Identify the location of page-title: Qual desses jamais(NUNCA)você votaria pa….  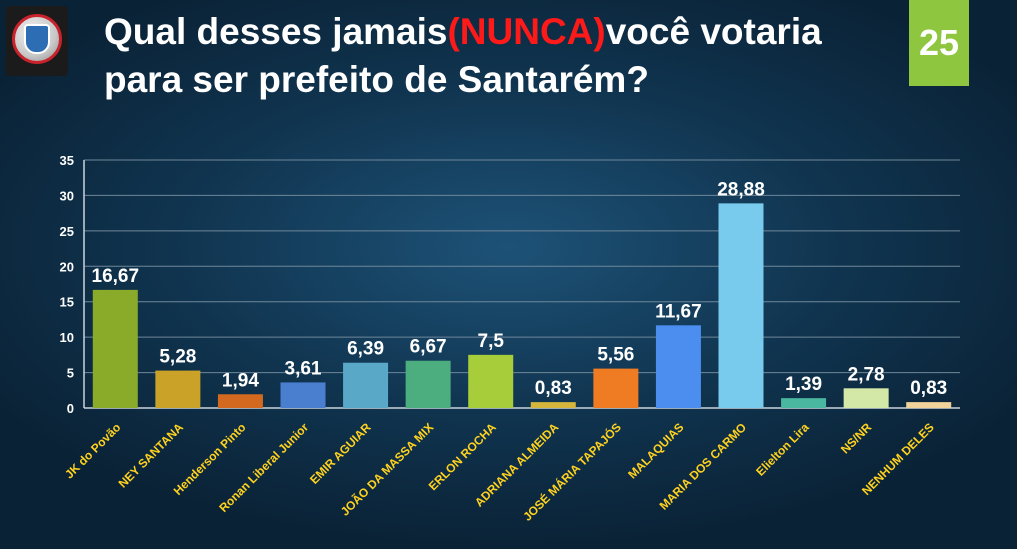
(504, 56).